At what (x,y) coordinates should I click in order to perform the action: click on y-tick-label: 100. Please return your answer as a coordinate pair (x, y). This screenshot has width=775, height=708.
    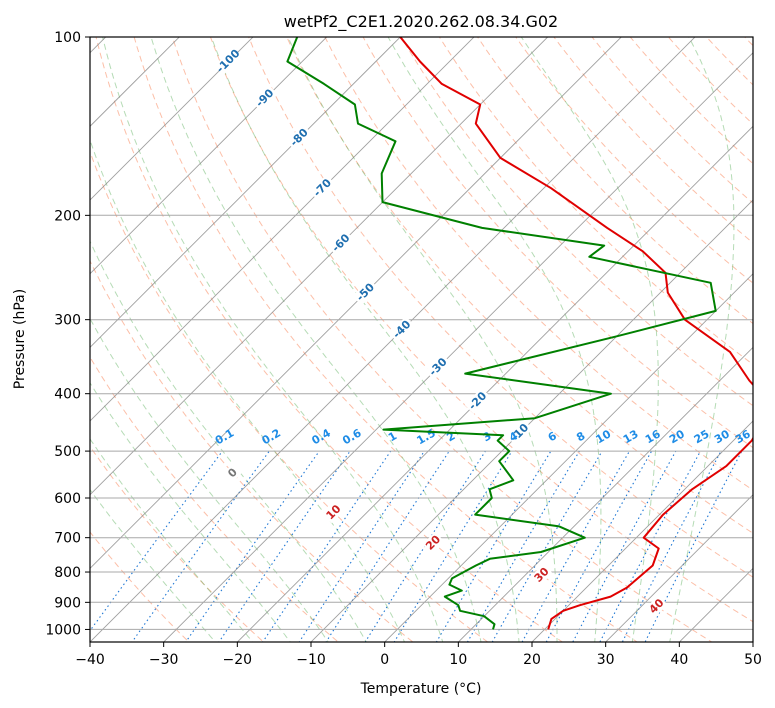
    Looking at the image, I should click on (67, 38).